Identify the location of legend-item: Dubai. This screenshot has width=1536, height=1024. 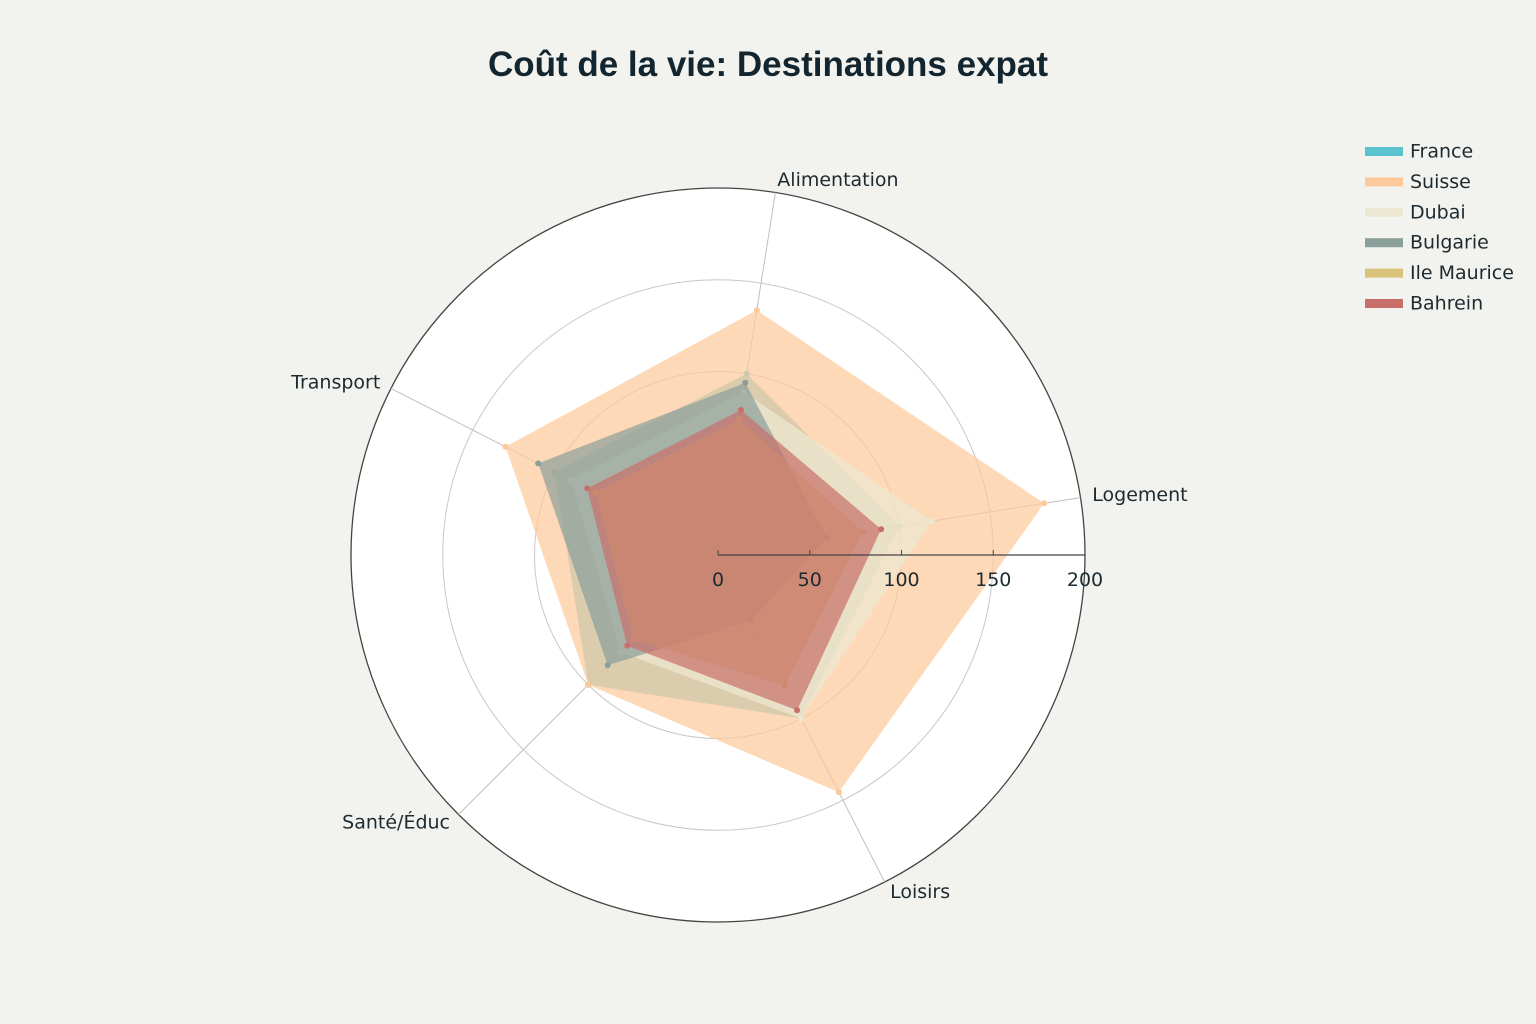
(1415, 212).